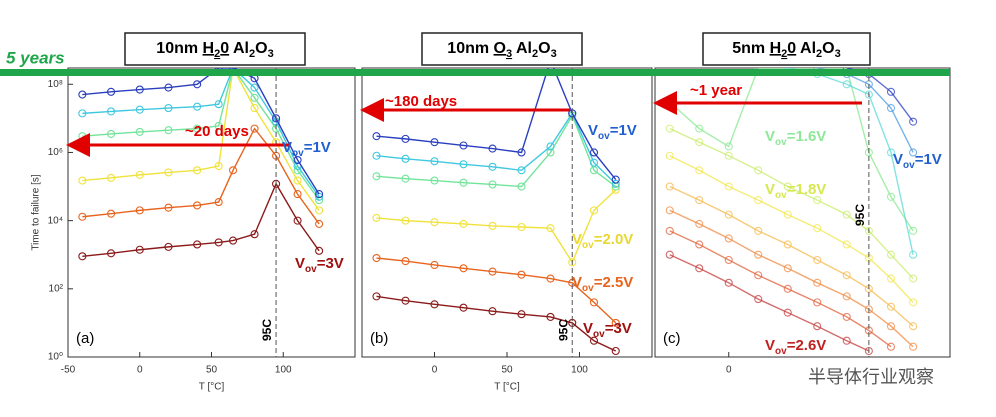 This screenshot has height=417, width=996. I want to click on voltage-label: Vov=2.6V, so click(795, 347).